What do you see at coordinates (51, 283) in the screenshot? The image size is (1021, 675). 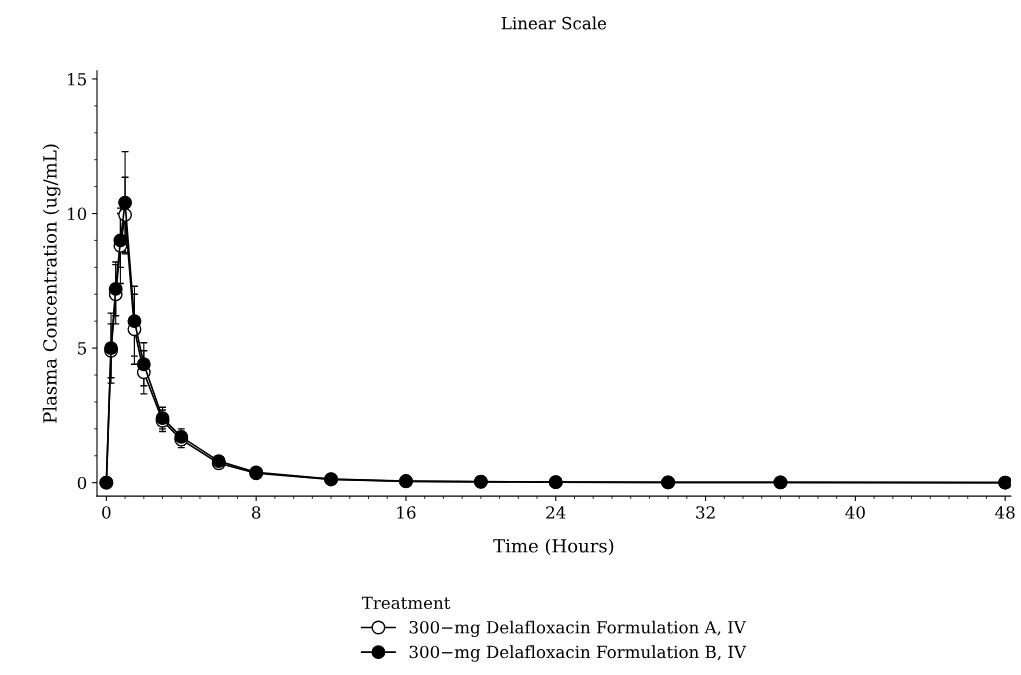 I see `y-axis-title: Plasma Concentration (ug/mL)` at bounding box center [51, 283].